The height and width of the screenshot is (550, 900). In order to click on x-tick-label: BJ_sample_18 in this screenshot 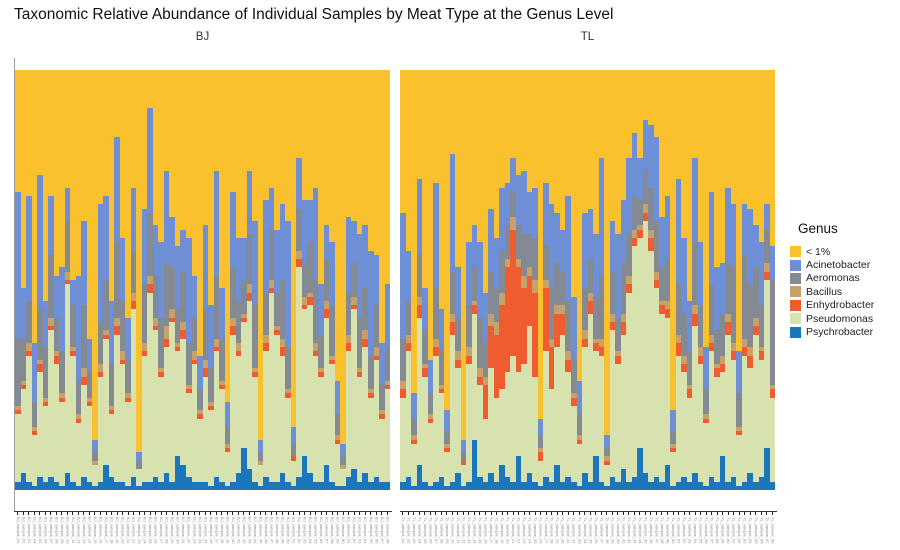, I will do `click(112, 530)`.